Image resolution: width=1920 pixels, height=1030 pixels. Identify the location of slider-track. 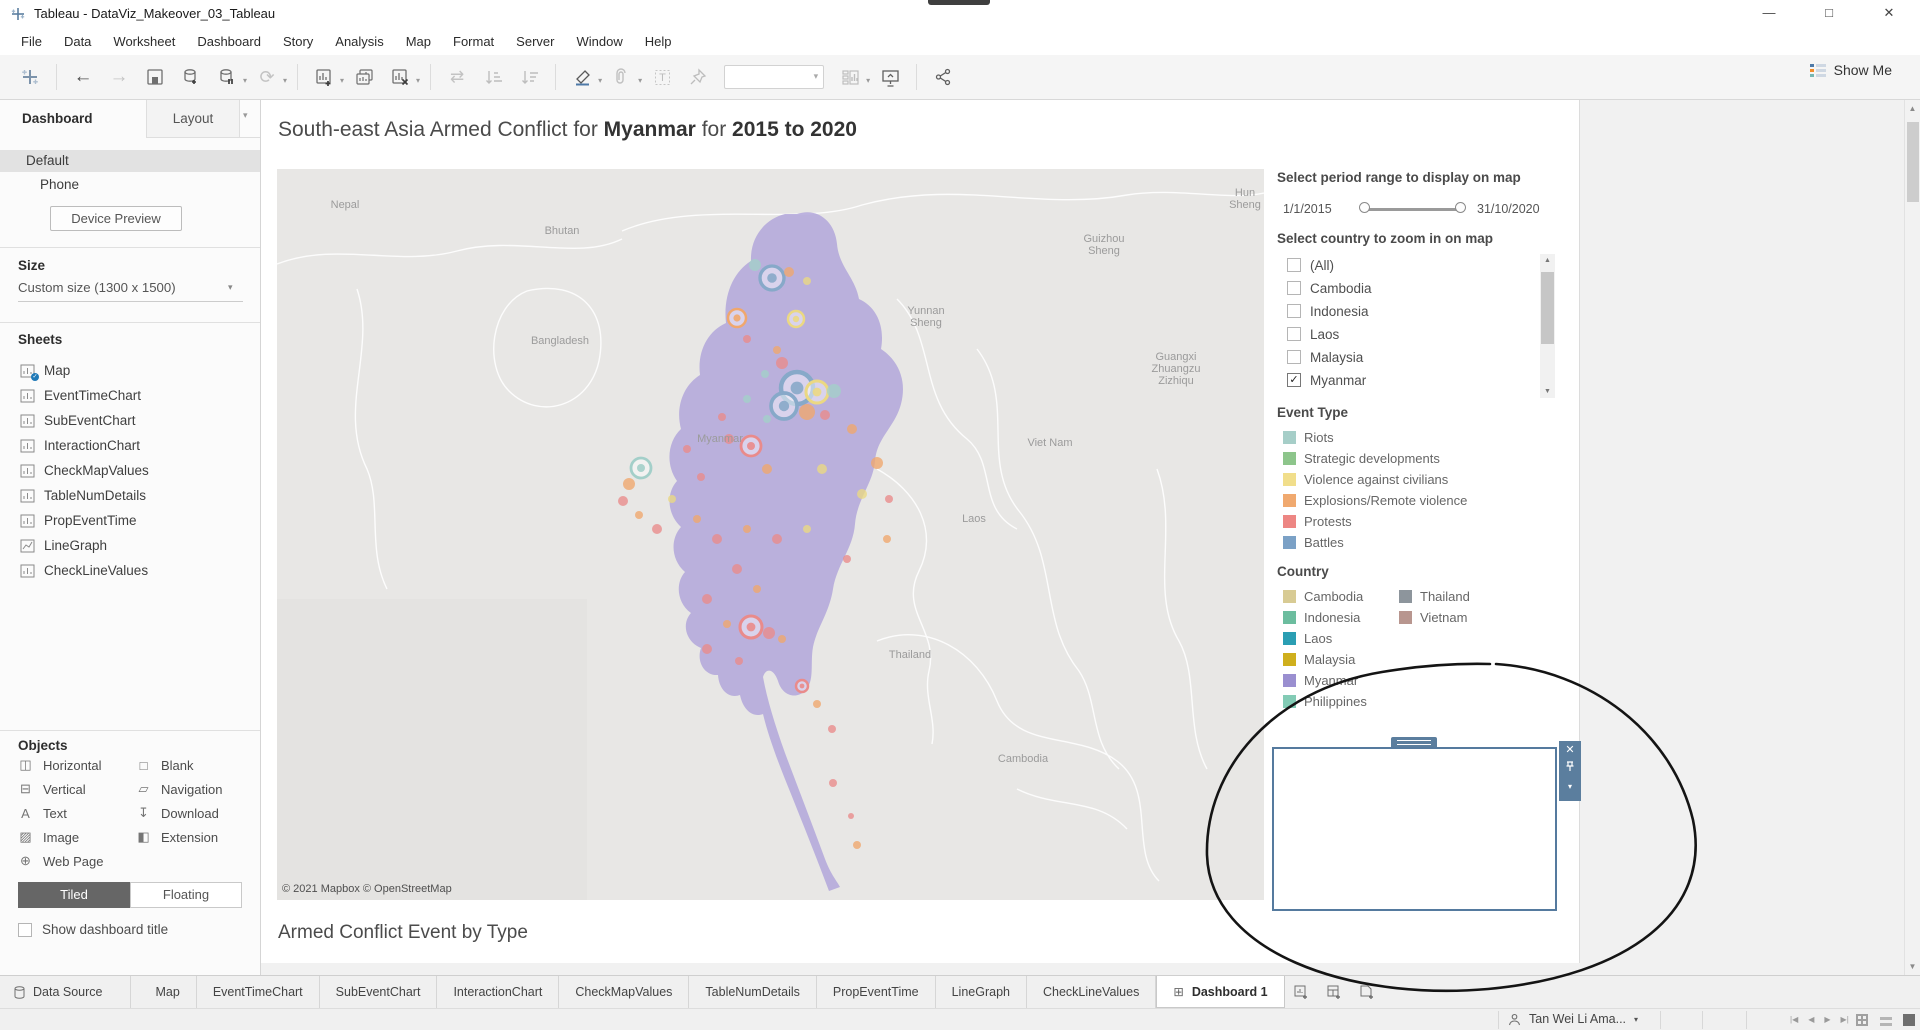
(1413, 209).